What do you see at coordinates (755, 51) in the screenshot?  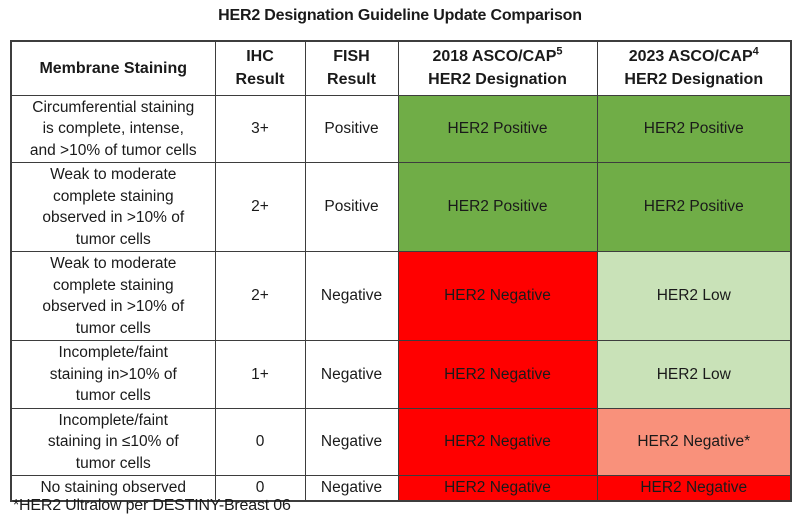 I see `reference-superscript: 4` at bounding box center [755, 51].